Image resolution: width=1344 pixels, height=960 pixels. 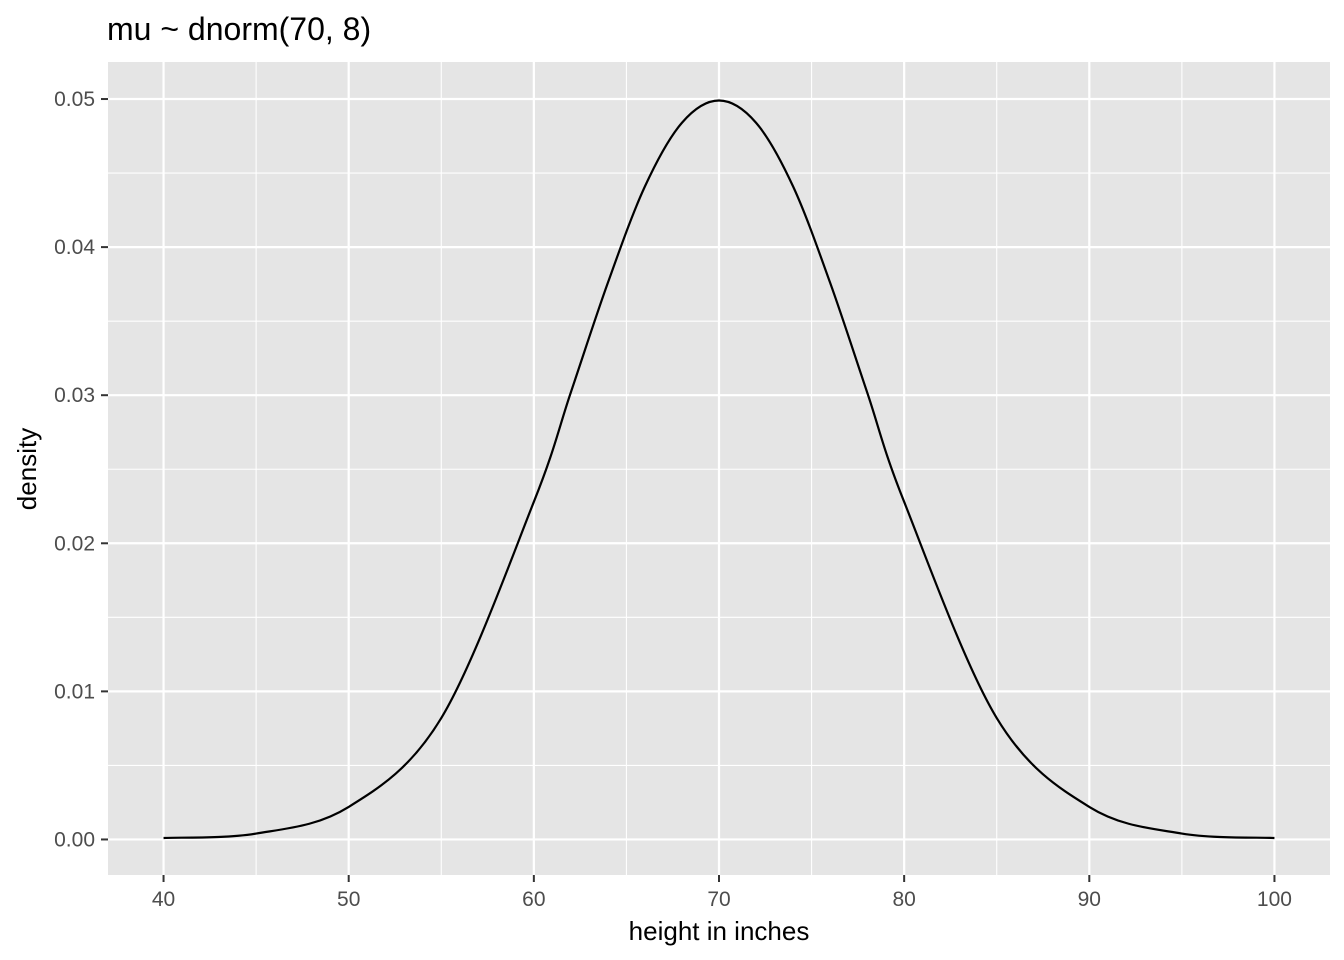 I want to click on x-tick-label: 50, so click(x=348, y=899).